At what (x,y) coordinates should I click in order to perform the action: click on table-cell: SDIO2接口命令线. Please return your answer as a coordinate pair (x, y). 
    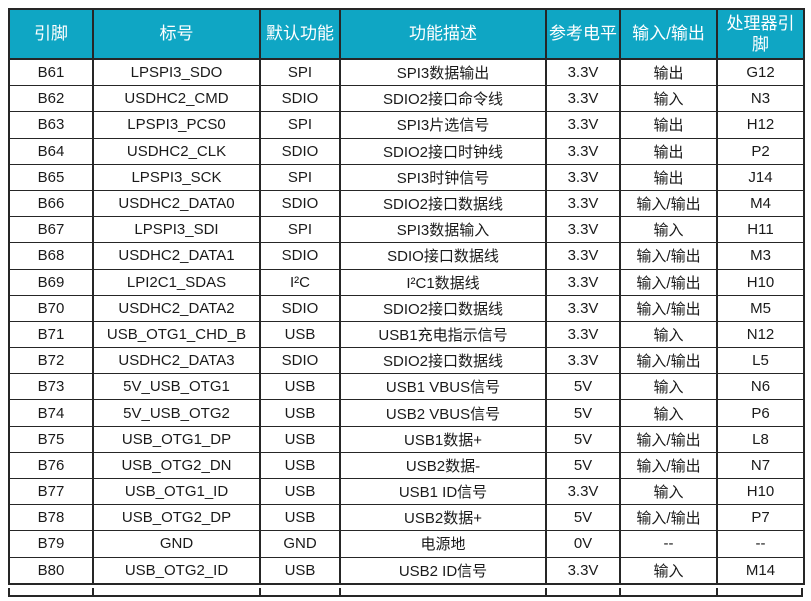
    Looking at the image, I should click on (443, 99).